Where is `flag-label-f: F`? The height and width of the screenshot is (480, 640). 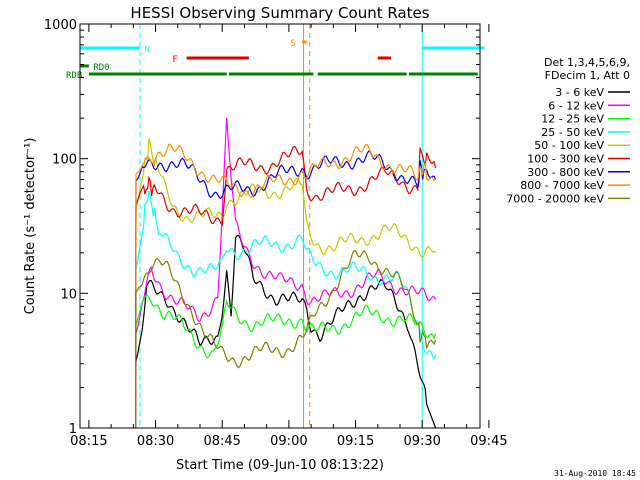
flag-label-f: F is located at coordinates (174, 60).